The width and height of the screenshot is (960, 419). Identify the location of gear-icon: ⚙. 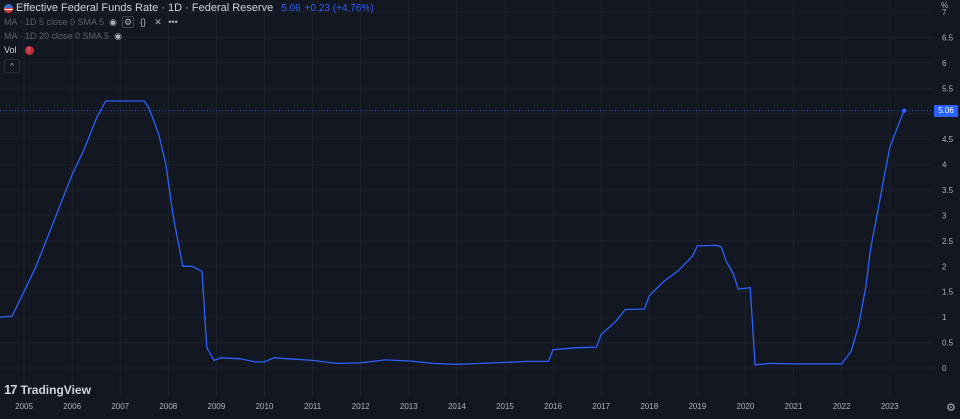
(128, 22).